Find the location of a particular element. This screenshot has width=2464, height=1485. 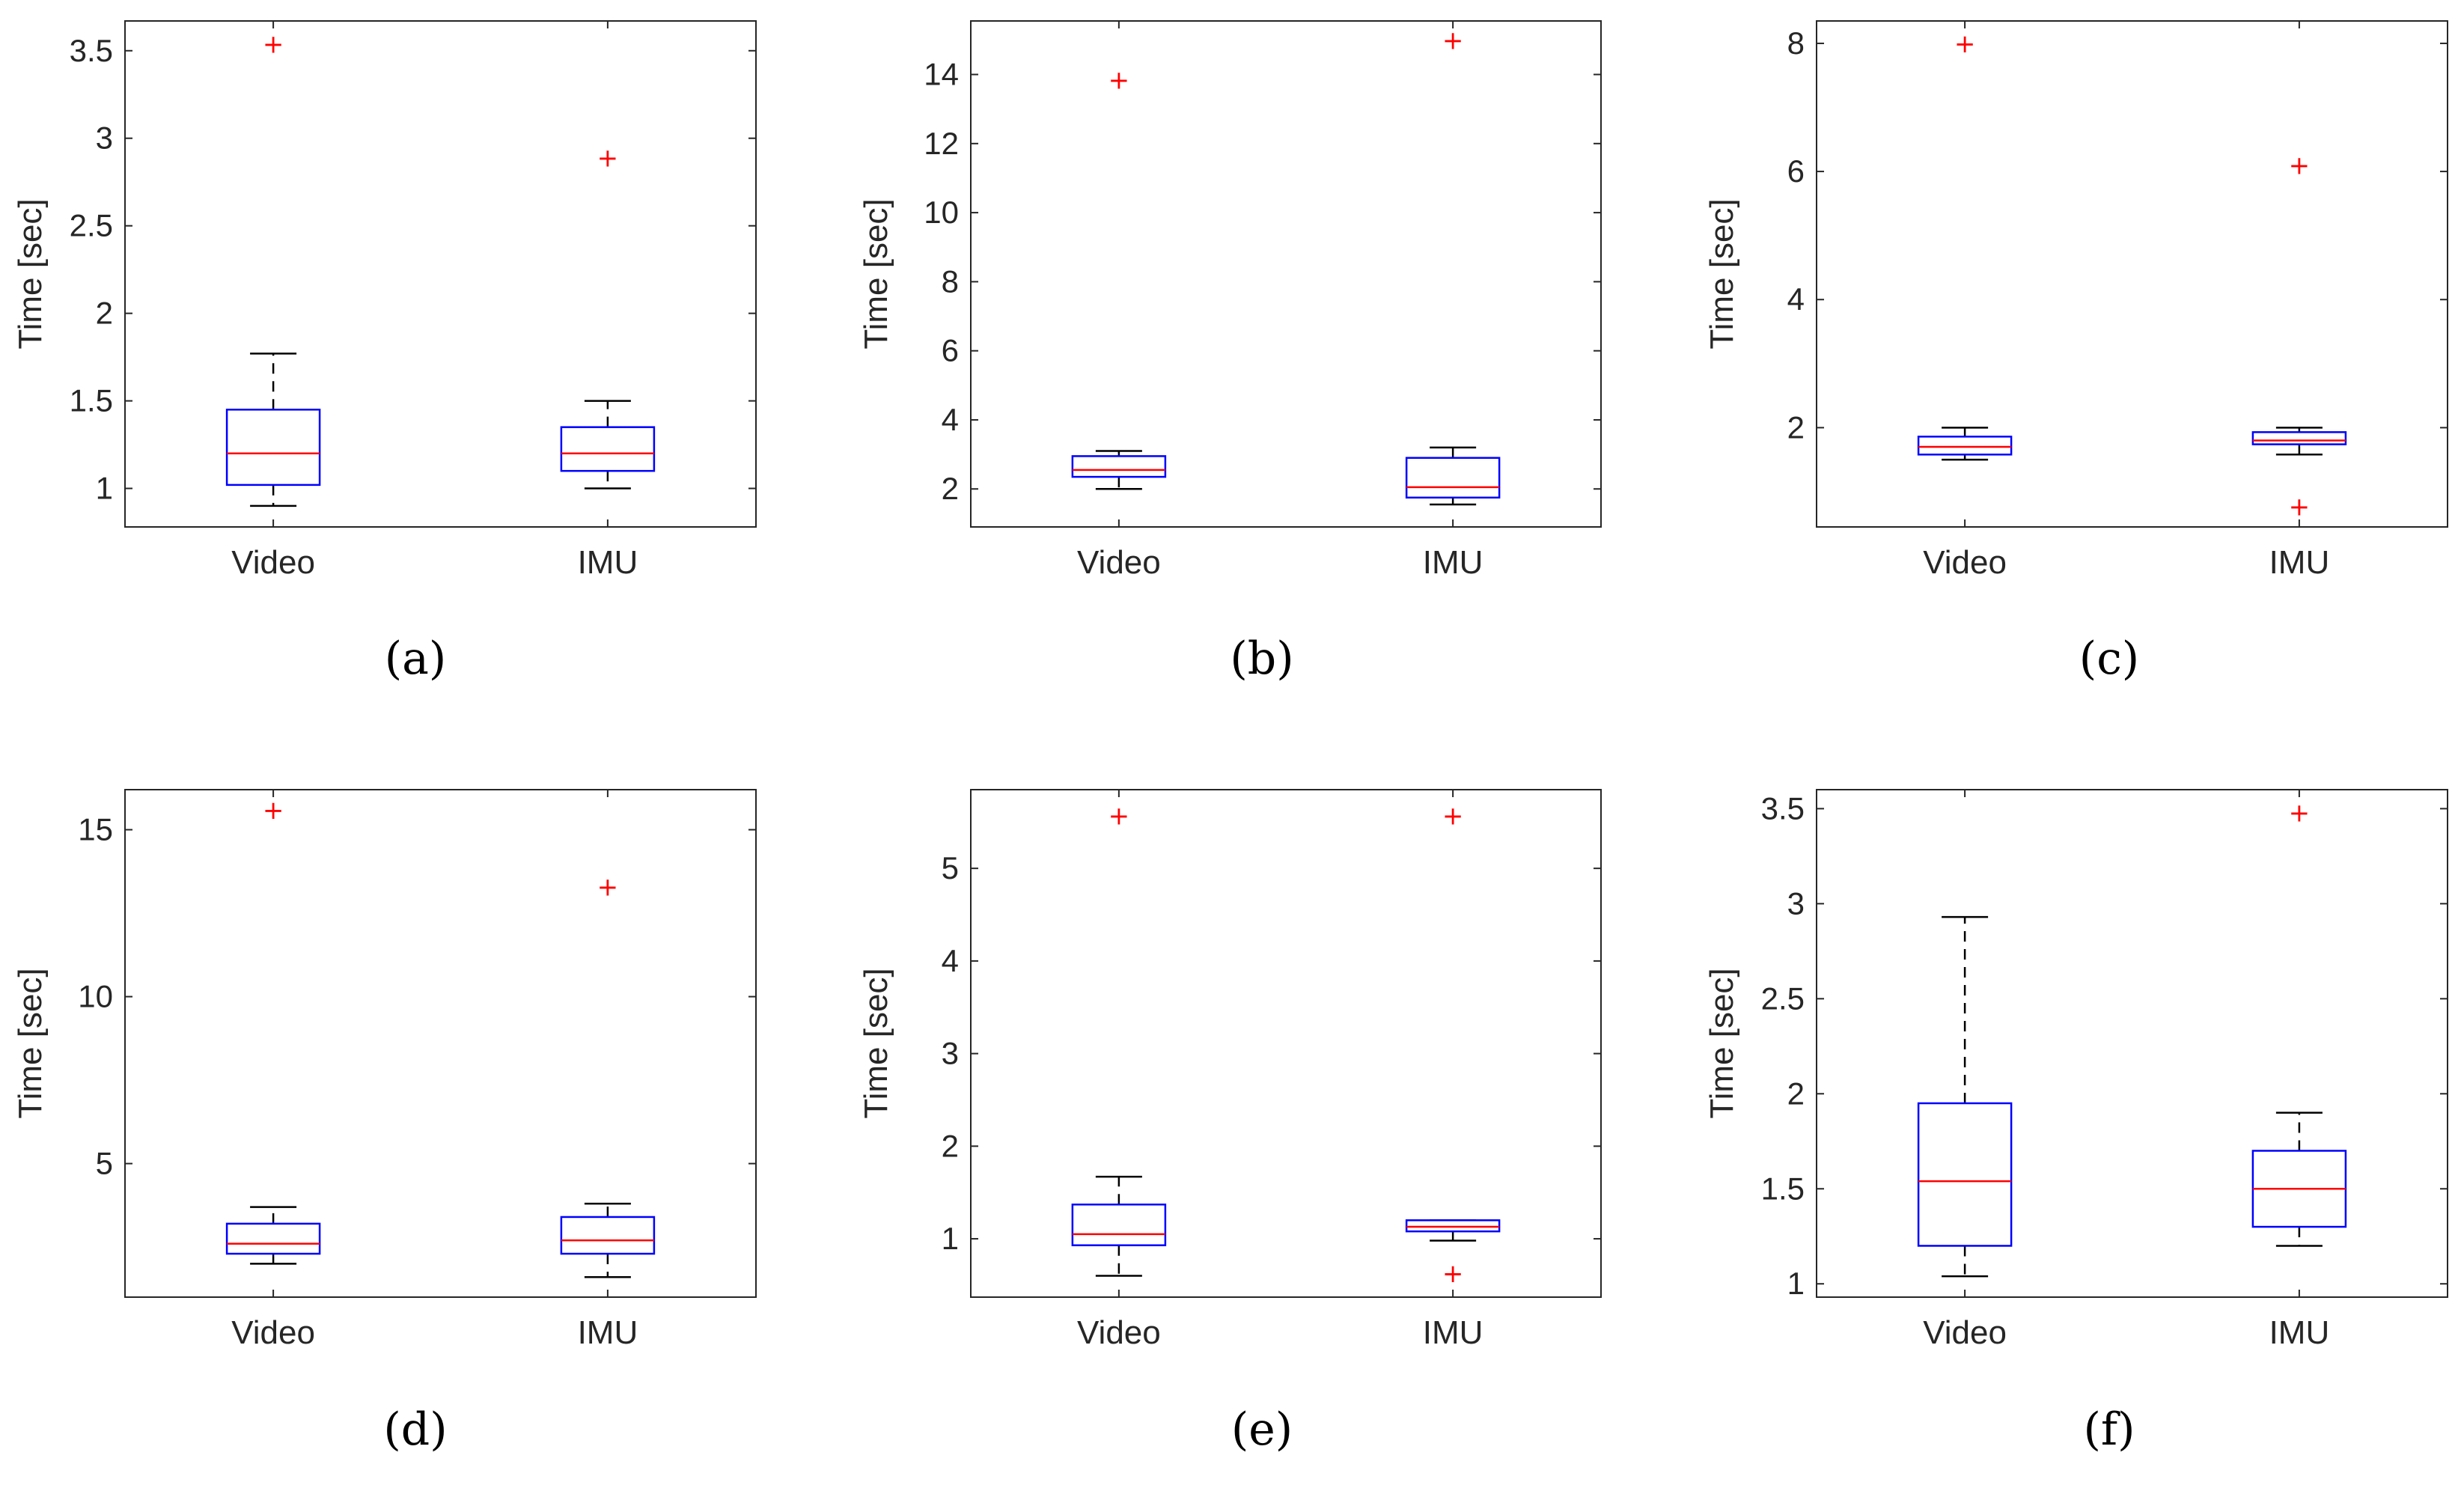

panel-4: 1 2 3 4 5 Time [sec] Video + IMU + + (e) is located at coordinates (1230, 1123).